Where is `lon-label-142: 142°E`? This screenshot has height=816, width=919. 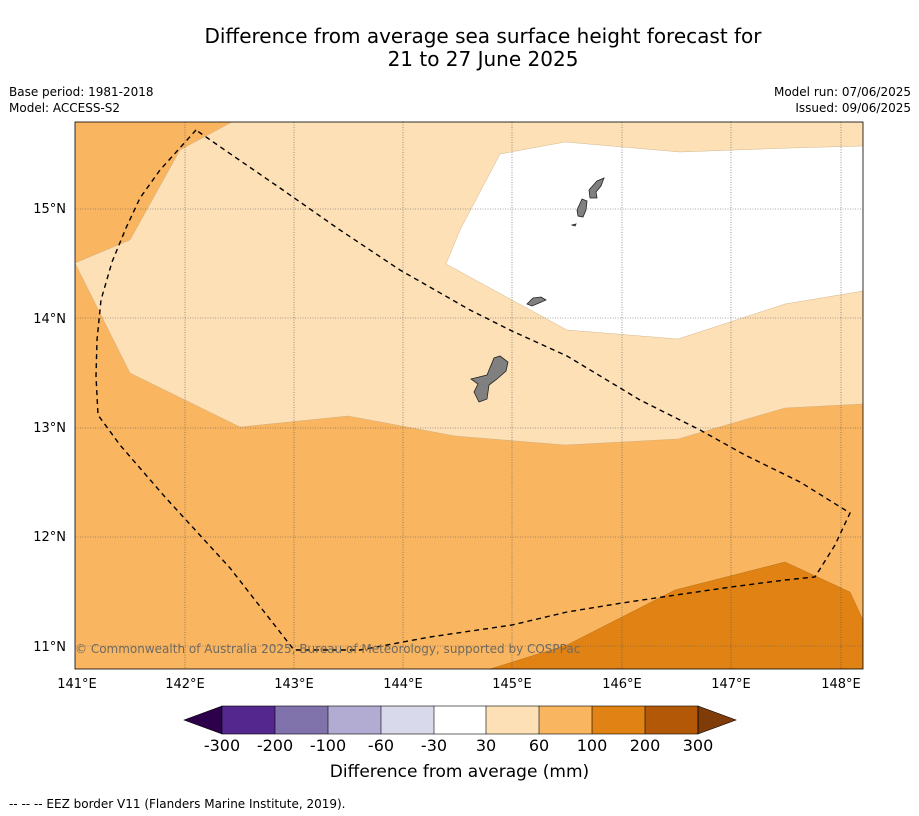
lon-label-142: 142°E is located at coordinates (185, 684).